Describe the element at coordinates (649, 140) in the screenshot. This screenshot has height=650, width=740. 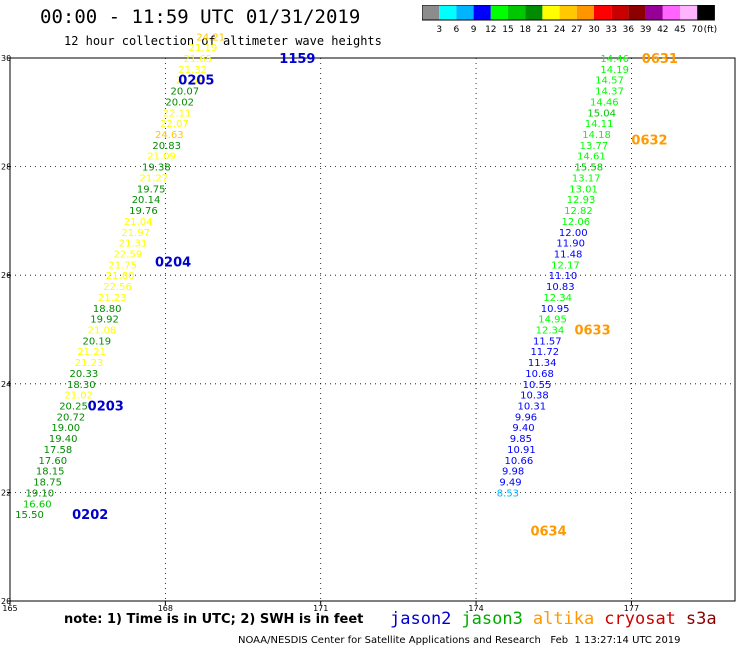
I see `pass-time-label: 0632` at that location.